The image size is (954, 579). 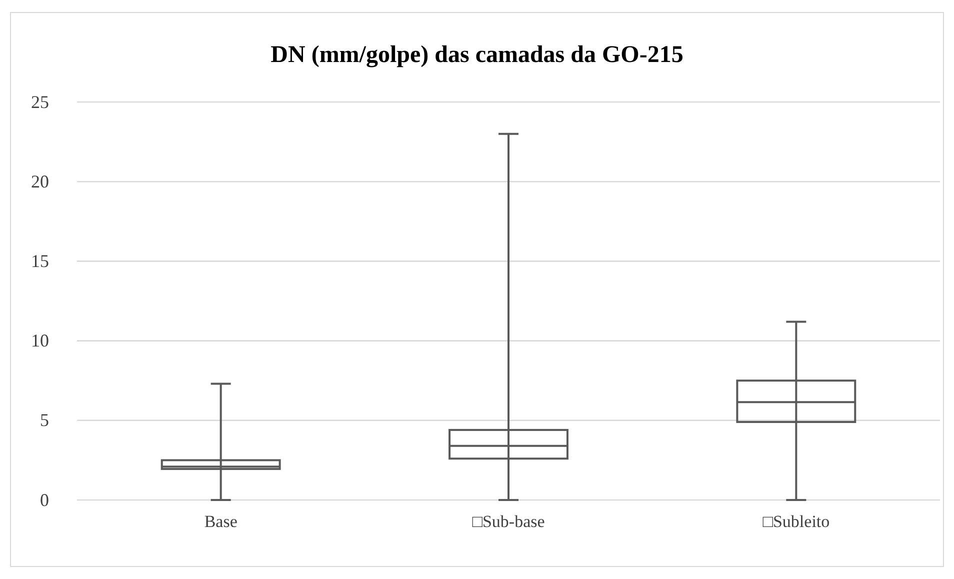 What do you see at coordinates (796, 522) in the screenshot?
I see `x-tick-label: □Subleito` at bounding box center [796, 522].